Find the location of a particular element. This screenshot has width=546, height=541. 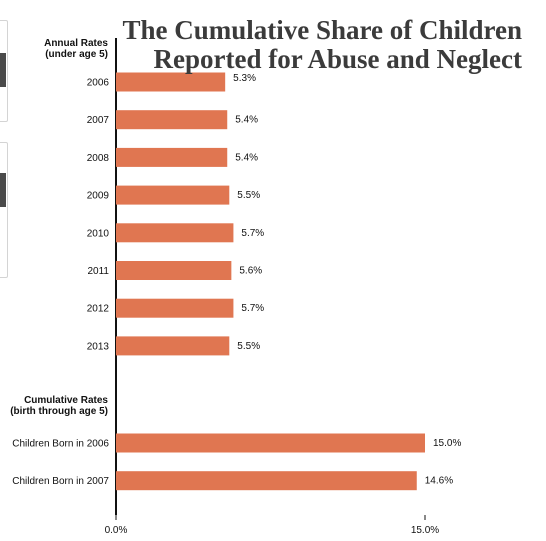

category-label: Children Born in 2007 is located at coordinates (60, 481).